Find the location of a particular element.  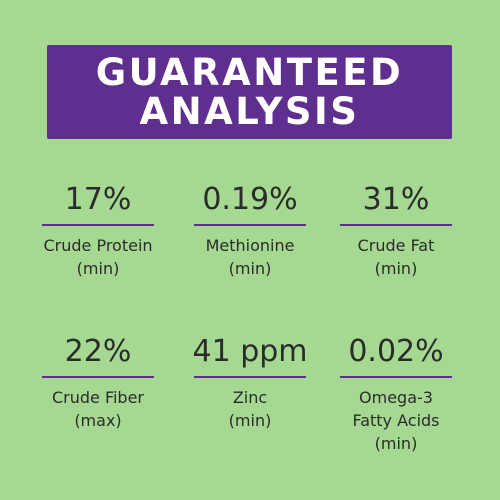

nutrient-label: Omega-3 Fatty Acids (min) is located at coordinates (395, 420).